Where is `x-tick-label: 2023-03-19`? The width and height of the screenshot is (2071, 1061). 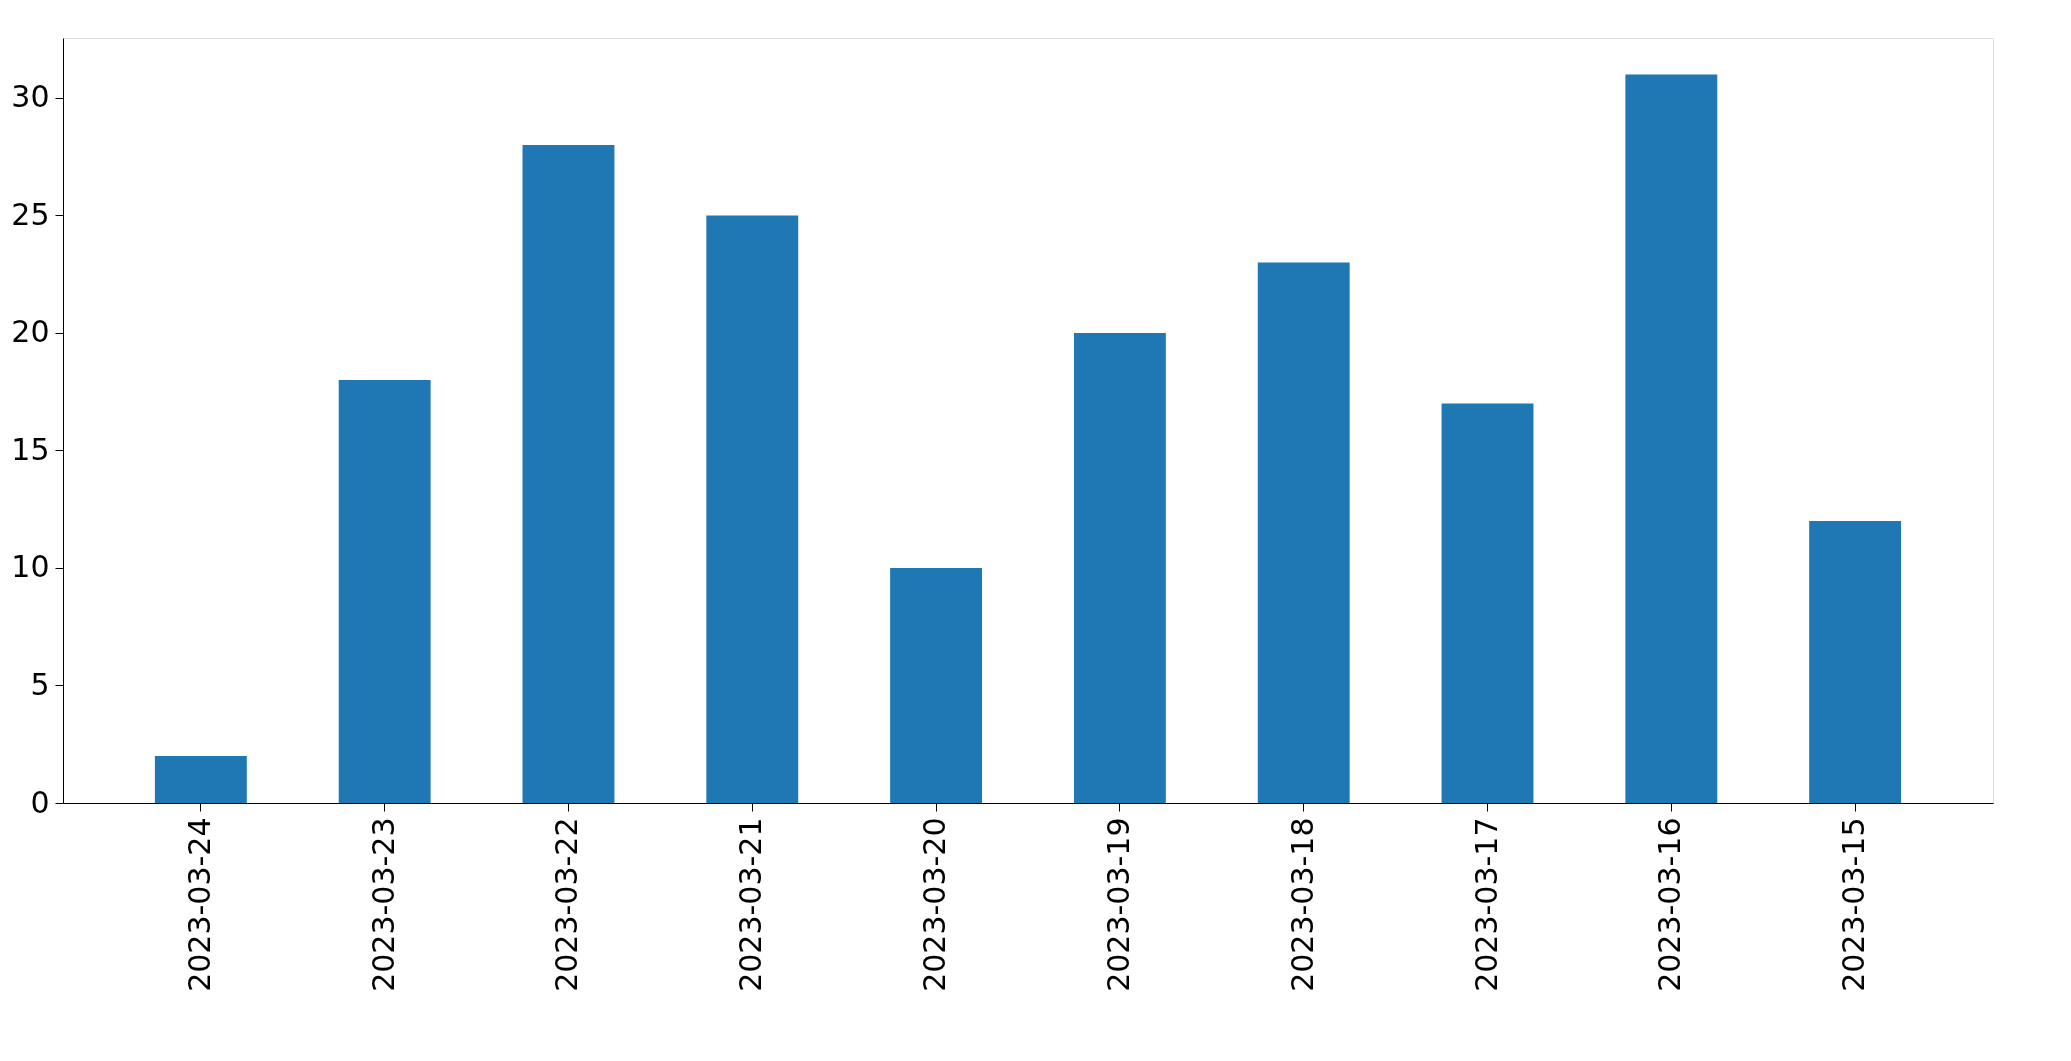 x-tick-label: 2023-03-19 is located at coordinates (1118, 904).